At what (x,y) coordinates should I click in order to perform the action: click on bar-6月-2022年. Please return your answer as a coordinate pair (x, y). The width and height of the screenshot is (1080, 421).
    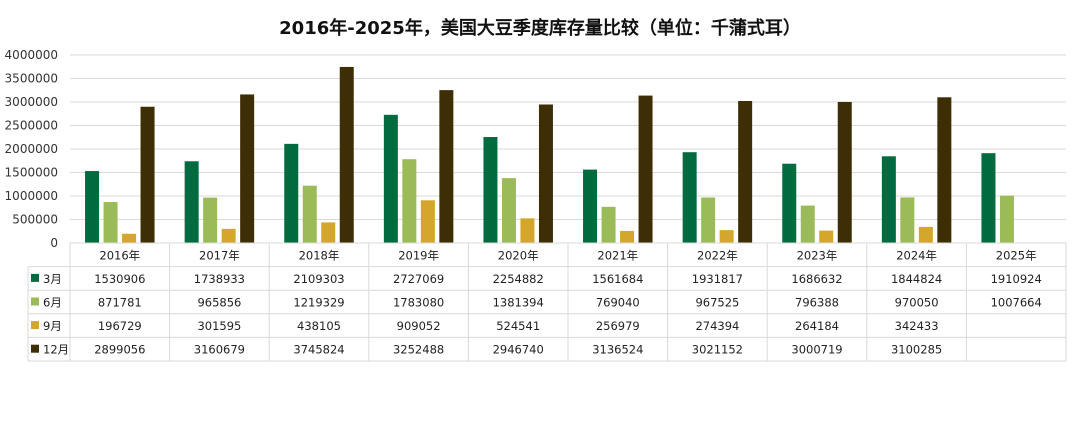
    Looking at the image, I should click on (708, 220).